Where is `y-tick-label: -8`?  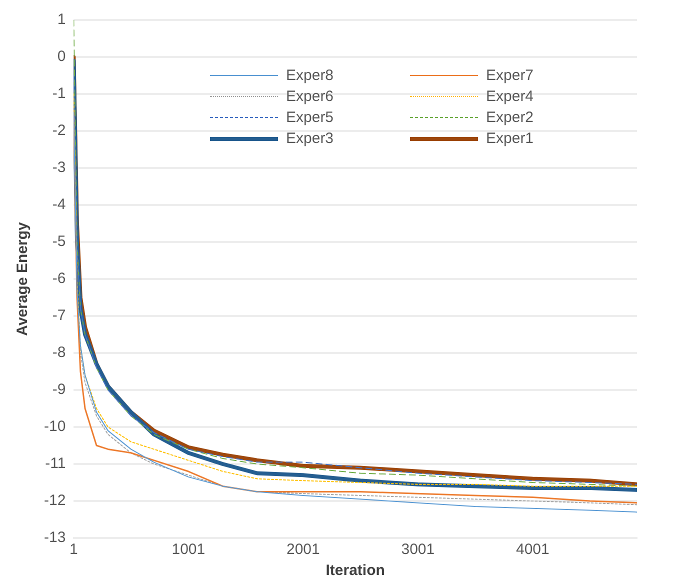
y-tick-label: -8 is located at coordinates (59, 353).